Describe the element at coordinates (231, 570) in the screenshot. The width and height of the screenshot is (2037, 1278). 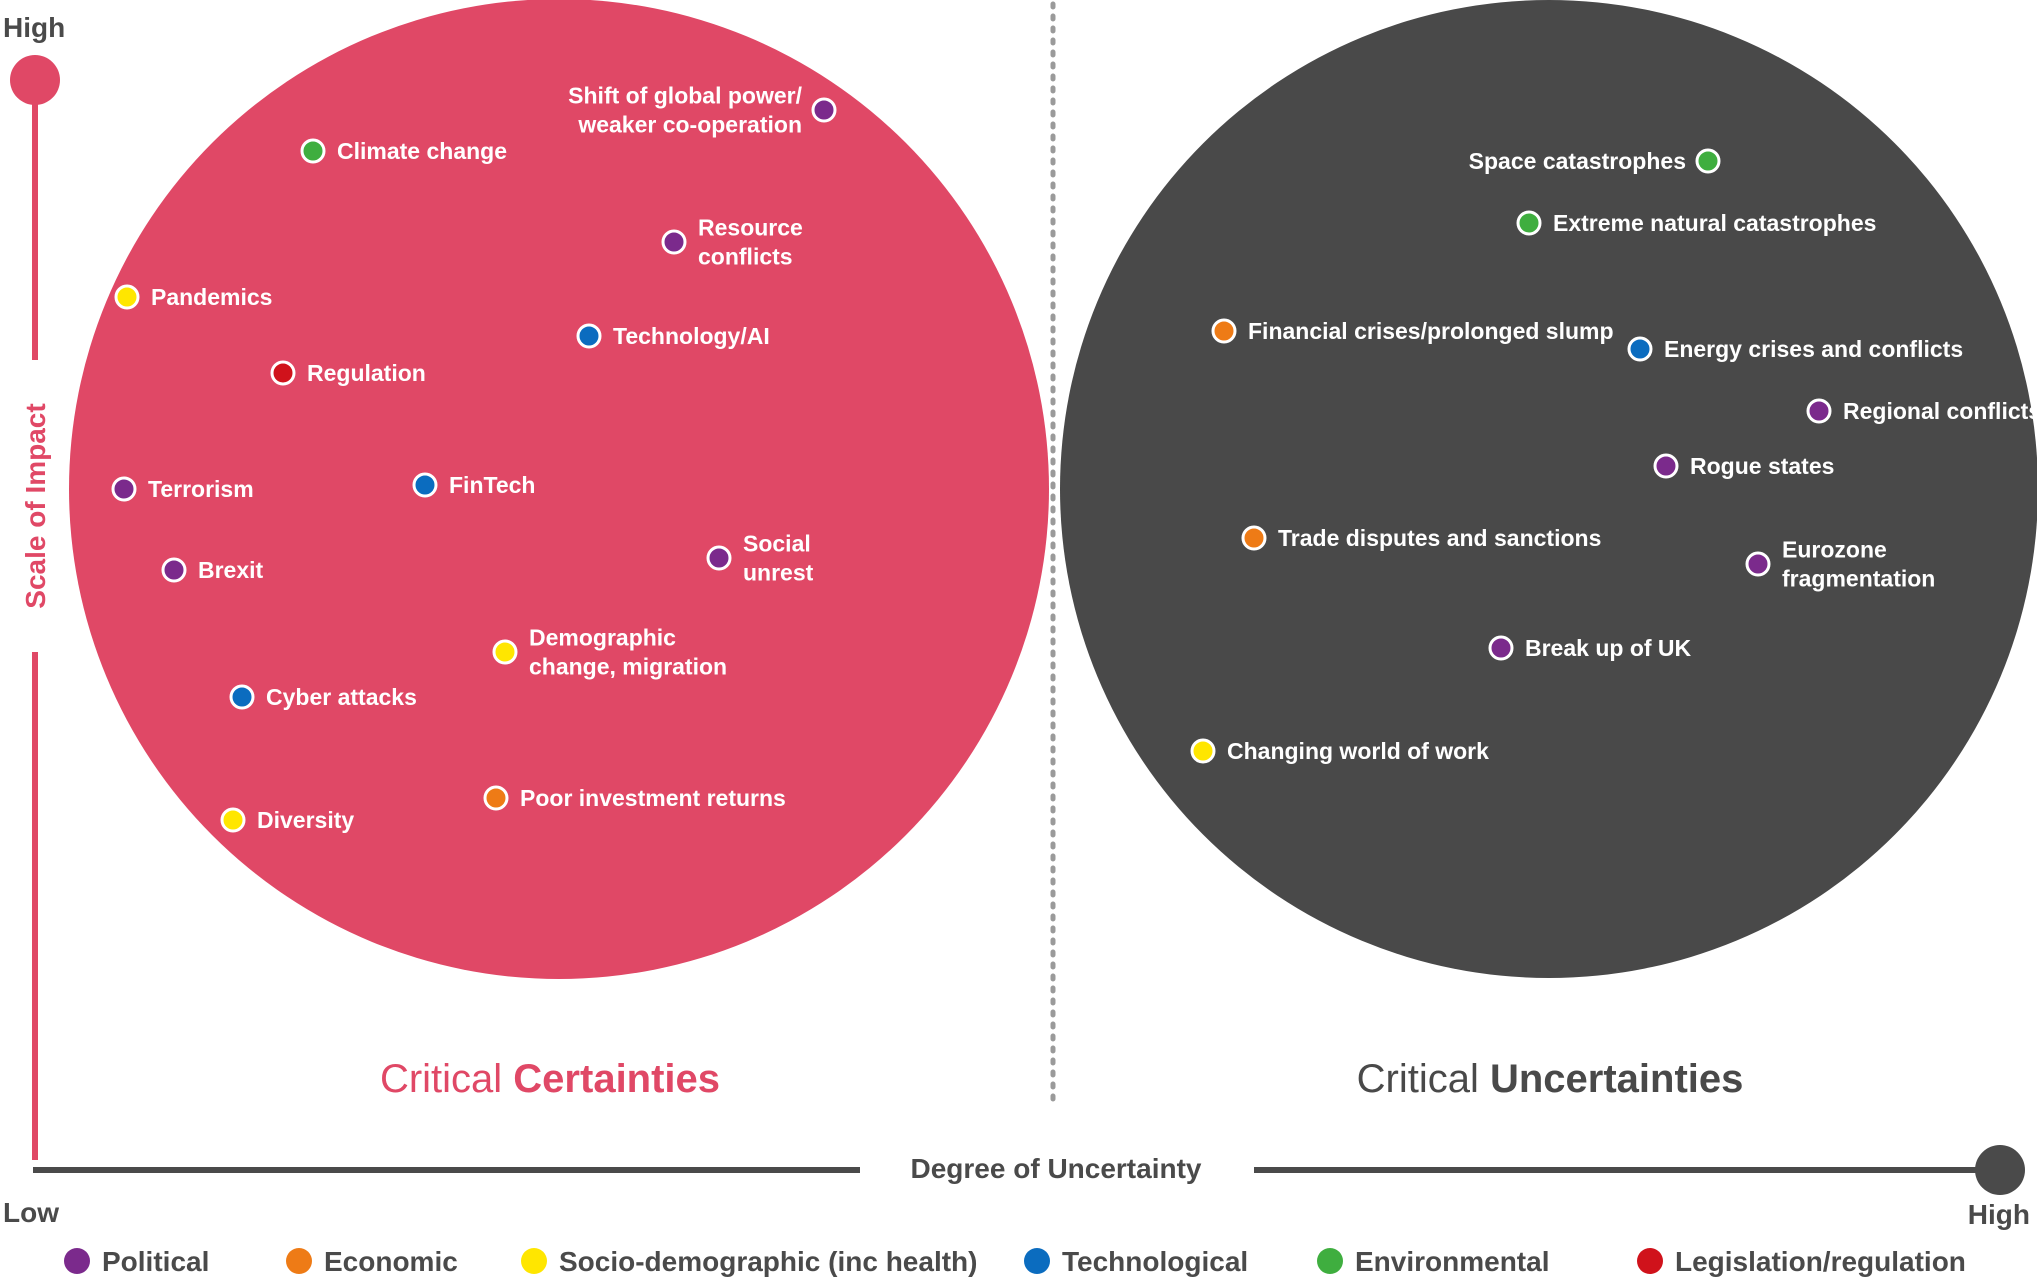
I see `risk-item-label: Brexit` at that location.